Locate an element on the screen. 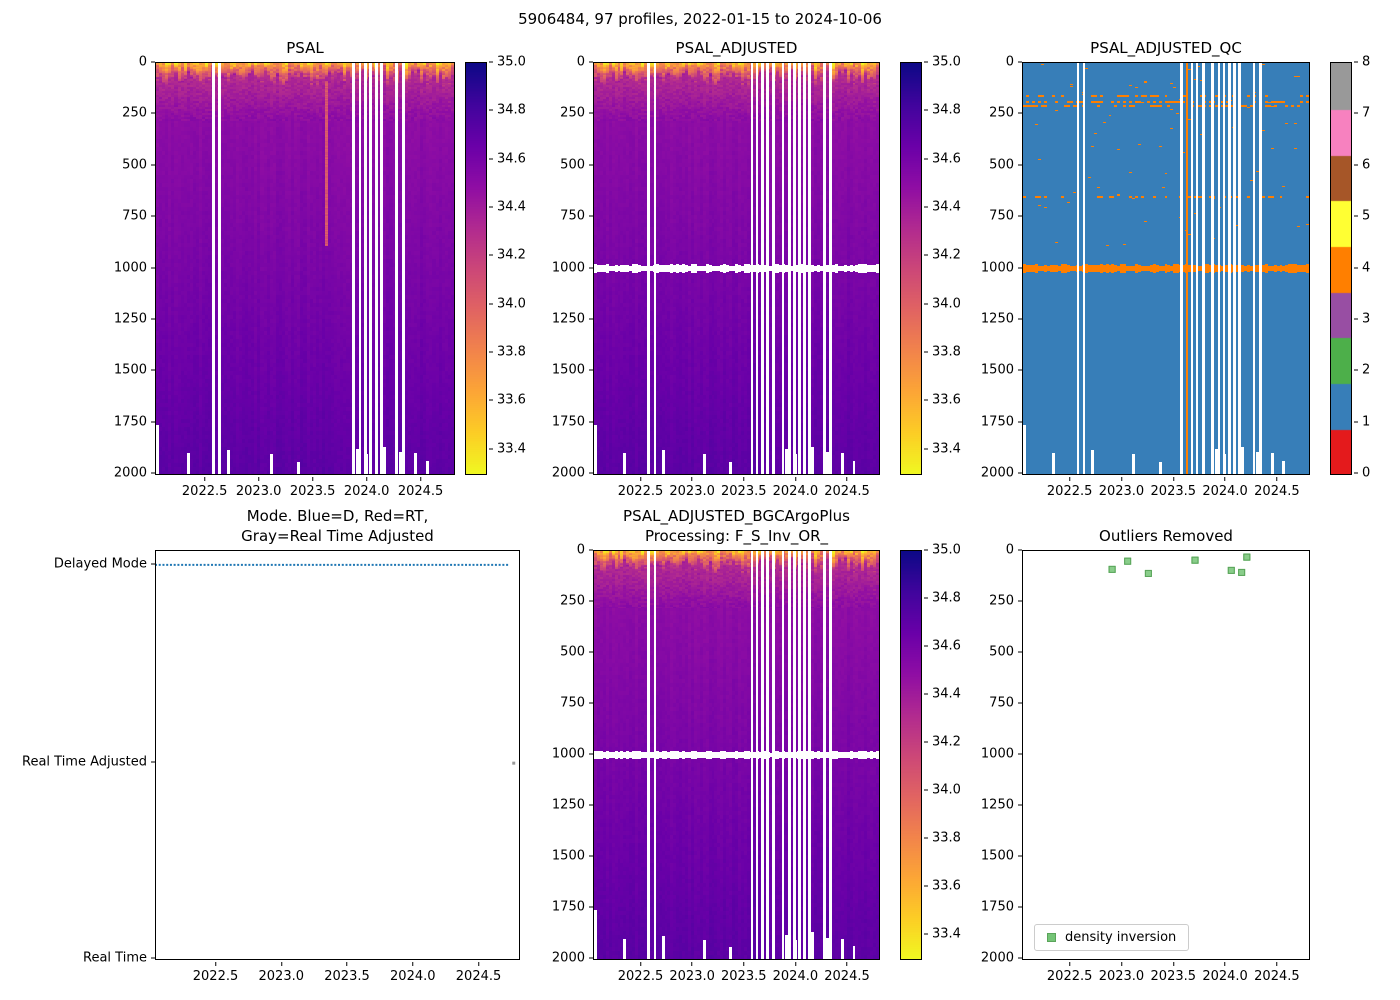 The height and width of the screenshot is (1000, 1400). tick-label: Real Time Adjusted is located at coordinates (84, 762).